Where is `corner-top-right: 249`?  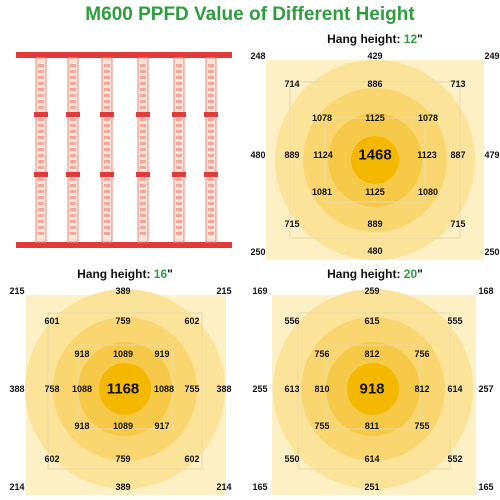
corner-top-right: 249 is located at coordinates (492, 56).